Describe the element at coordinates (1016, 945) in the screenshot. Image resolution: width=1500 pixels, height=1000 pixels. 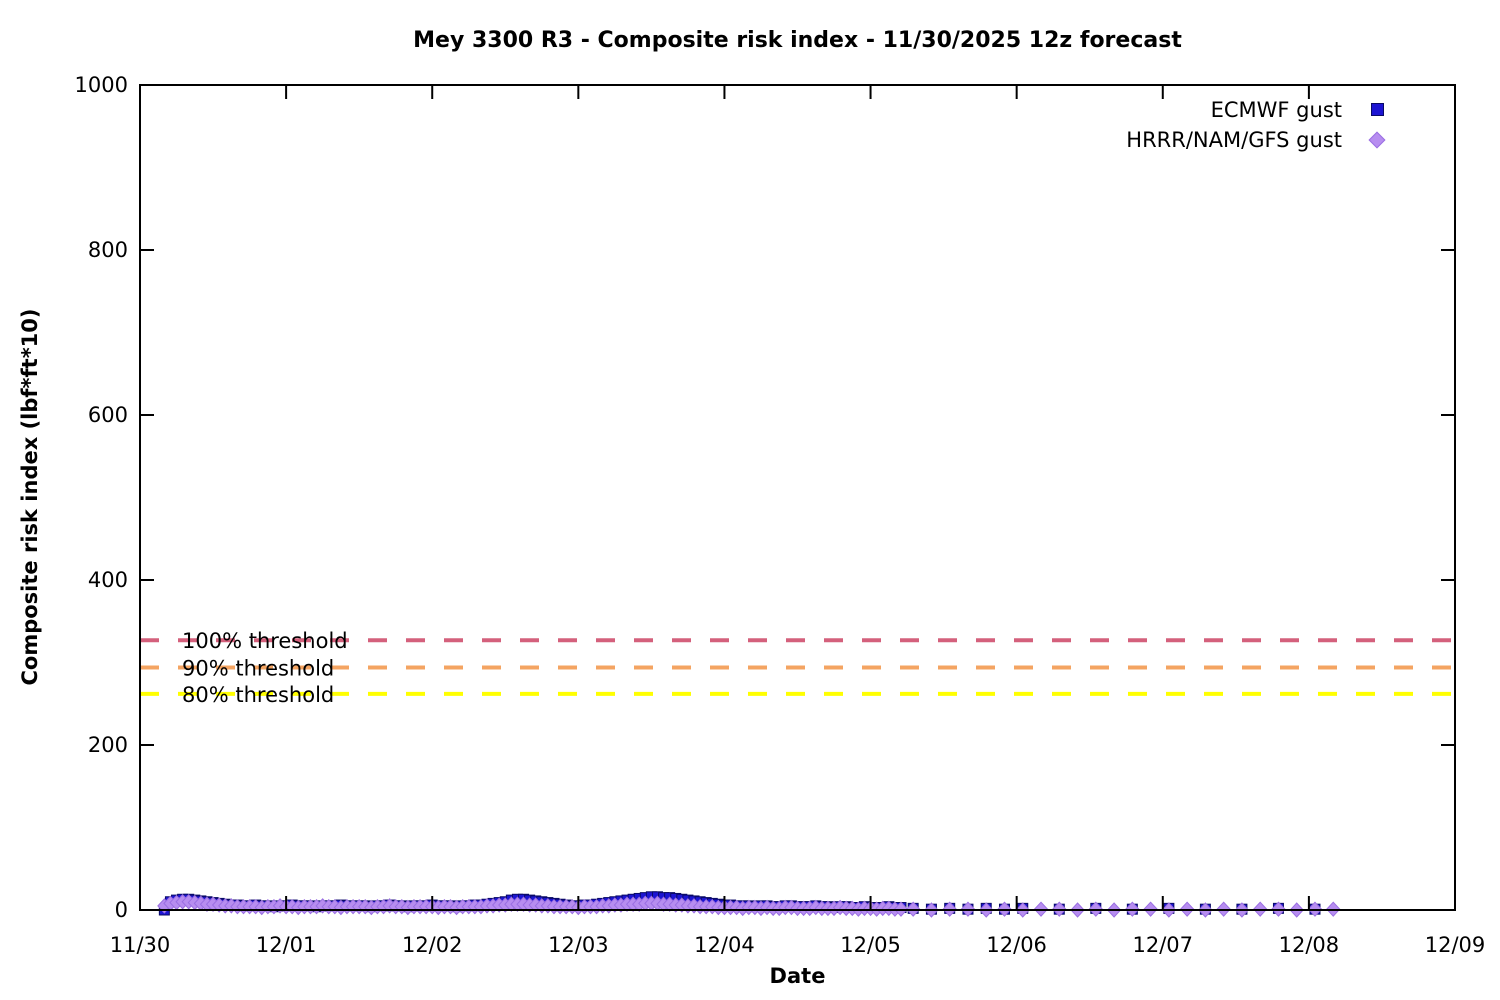
I see `x-tick-label: 12/06` at that location.